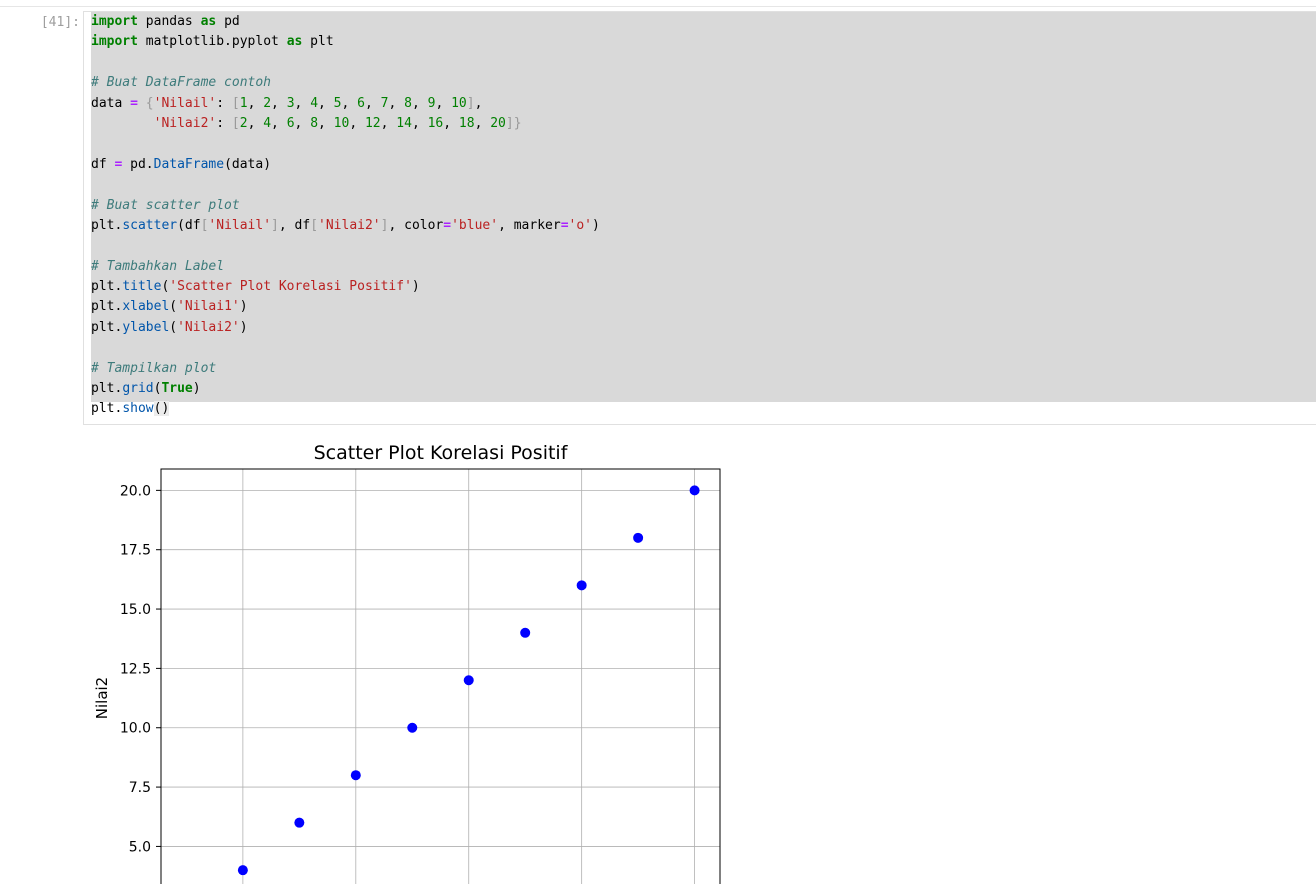 Image resolution: width=1316 pixels, height=888 pixels. Describe the element at coordinates (158, 266) in the screenshot. I see `code-line: # Tambahkan Label` at that location.